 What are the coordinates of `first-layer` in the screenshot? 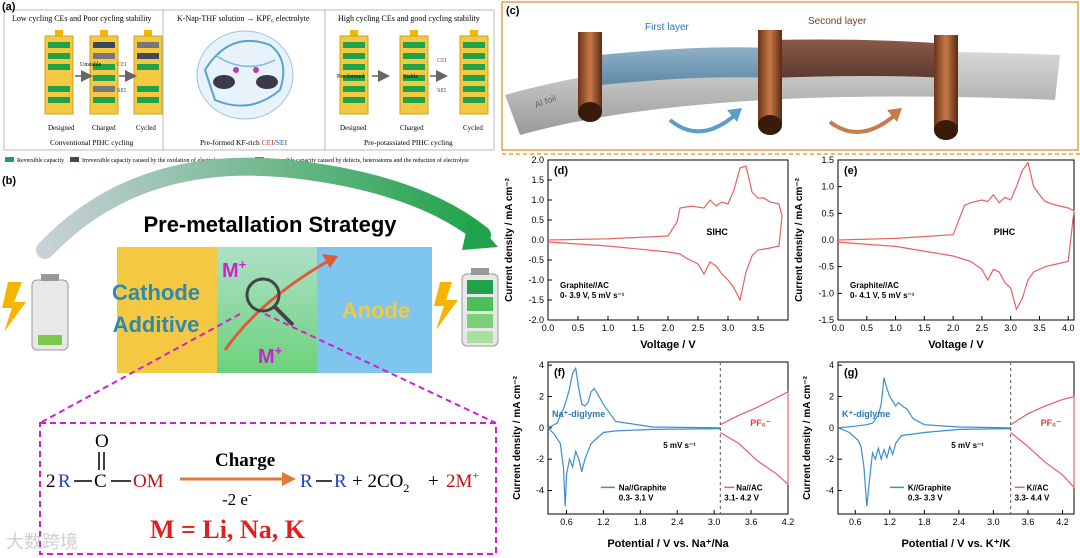 It's located at (685, 66).